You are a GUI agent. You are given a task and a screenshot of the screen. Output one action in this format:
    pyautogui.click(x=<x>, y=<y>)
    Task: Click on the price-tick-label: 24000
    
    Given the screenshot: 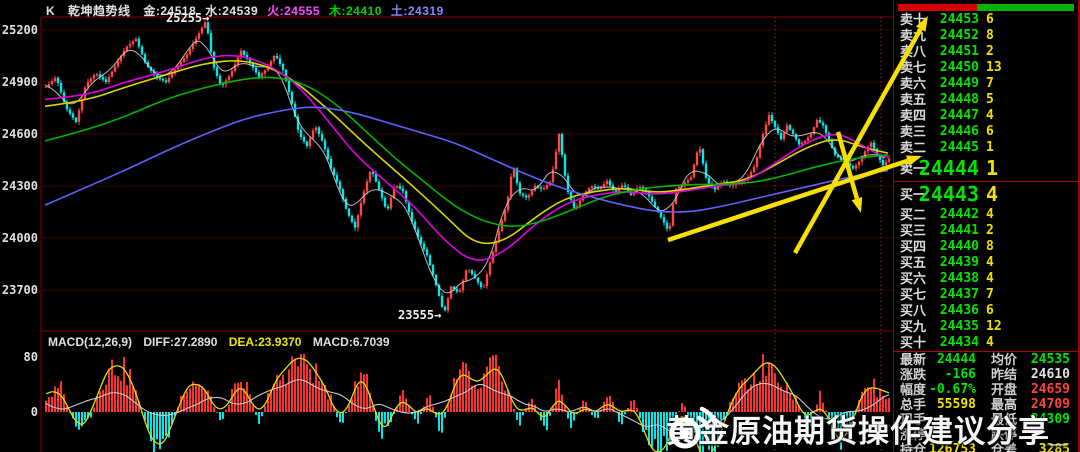 What is the action you would take?
    pyautogui.click(x=19, y=238)
    